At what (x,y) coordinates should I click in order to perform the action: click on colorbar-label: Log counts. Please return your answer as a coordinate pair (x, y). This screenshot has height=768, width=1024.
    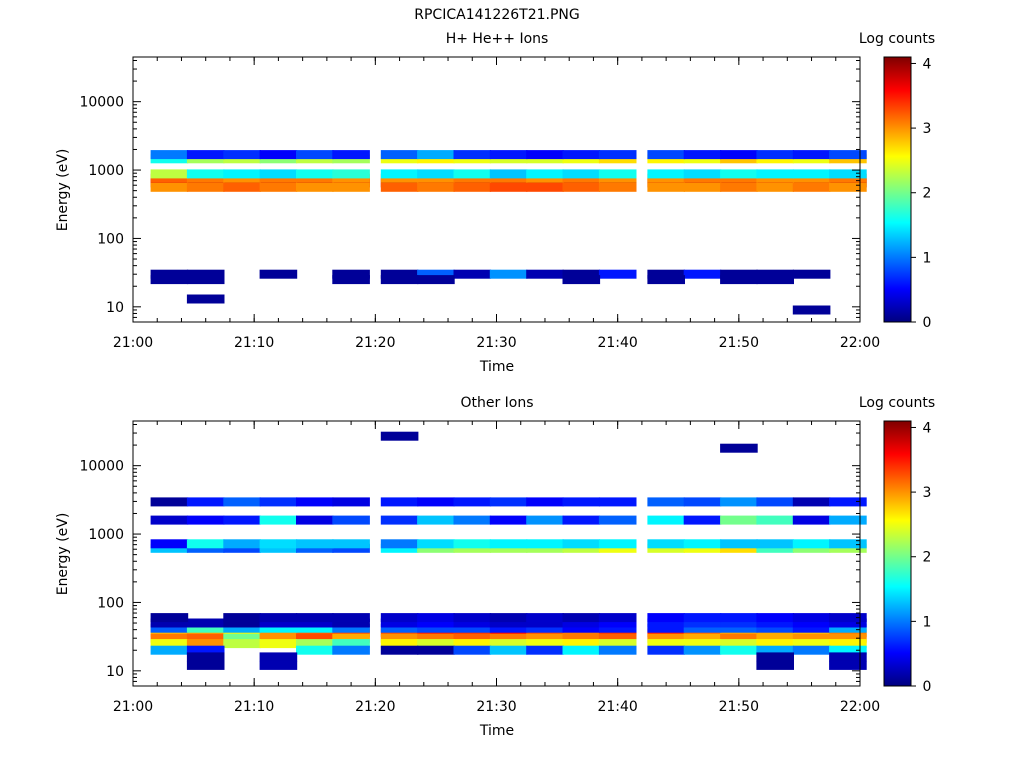
    Looking at the image, I should click on (897, 403).